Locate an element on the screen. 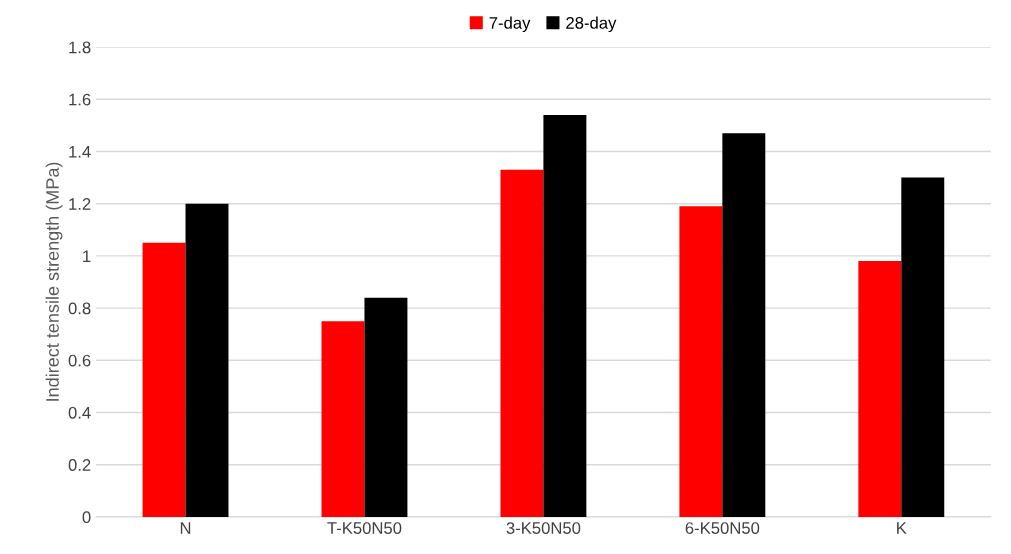  legend-label: 7-day is located at coordinates (510, 24).